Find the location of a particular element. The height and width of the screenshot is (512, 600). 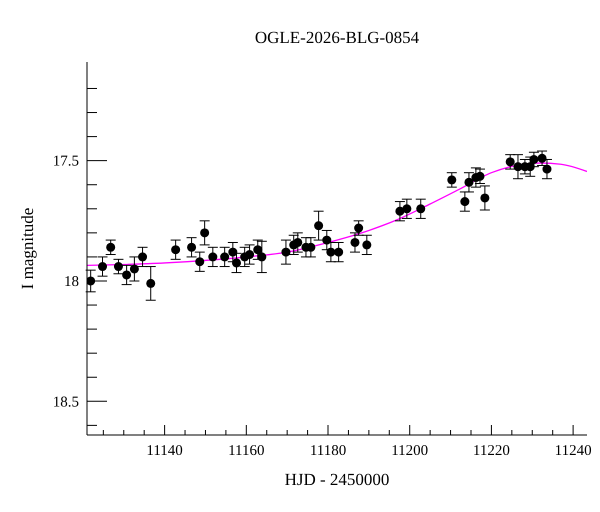

y-tick-label: 18 is located at coordinates (71, 282).